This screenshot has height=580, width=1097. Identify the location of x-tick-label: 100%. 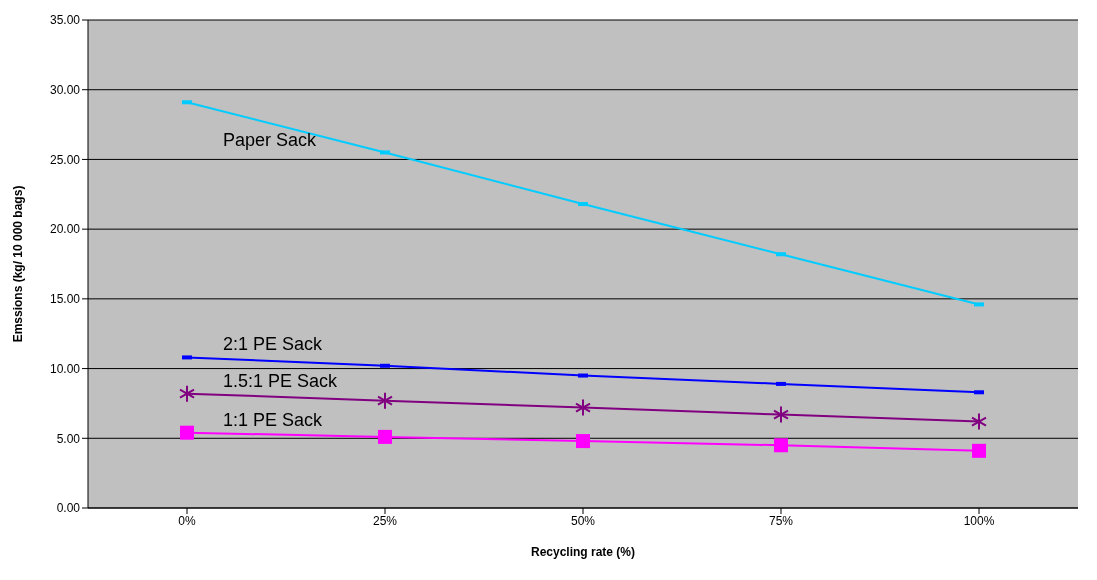
(979, 520).